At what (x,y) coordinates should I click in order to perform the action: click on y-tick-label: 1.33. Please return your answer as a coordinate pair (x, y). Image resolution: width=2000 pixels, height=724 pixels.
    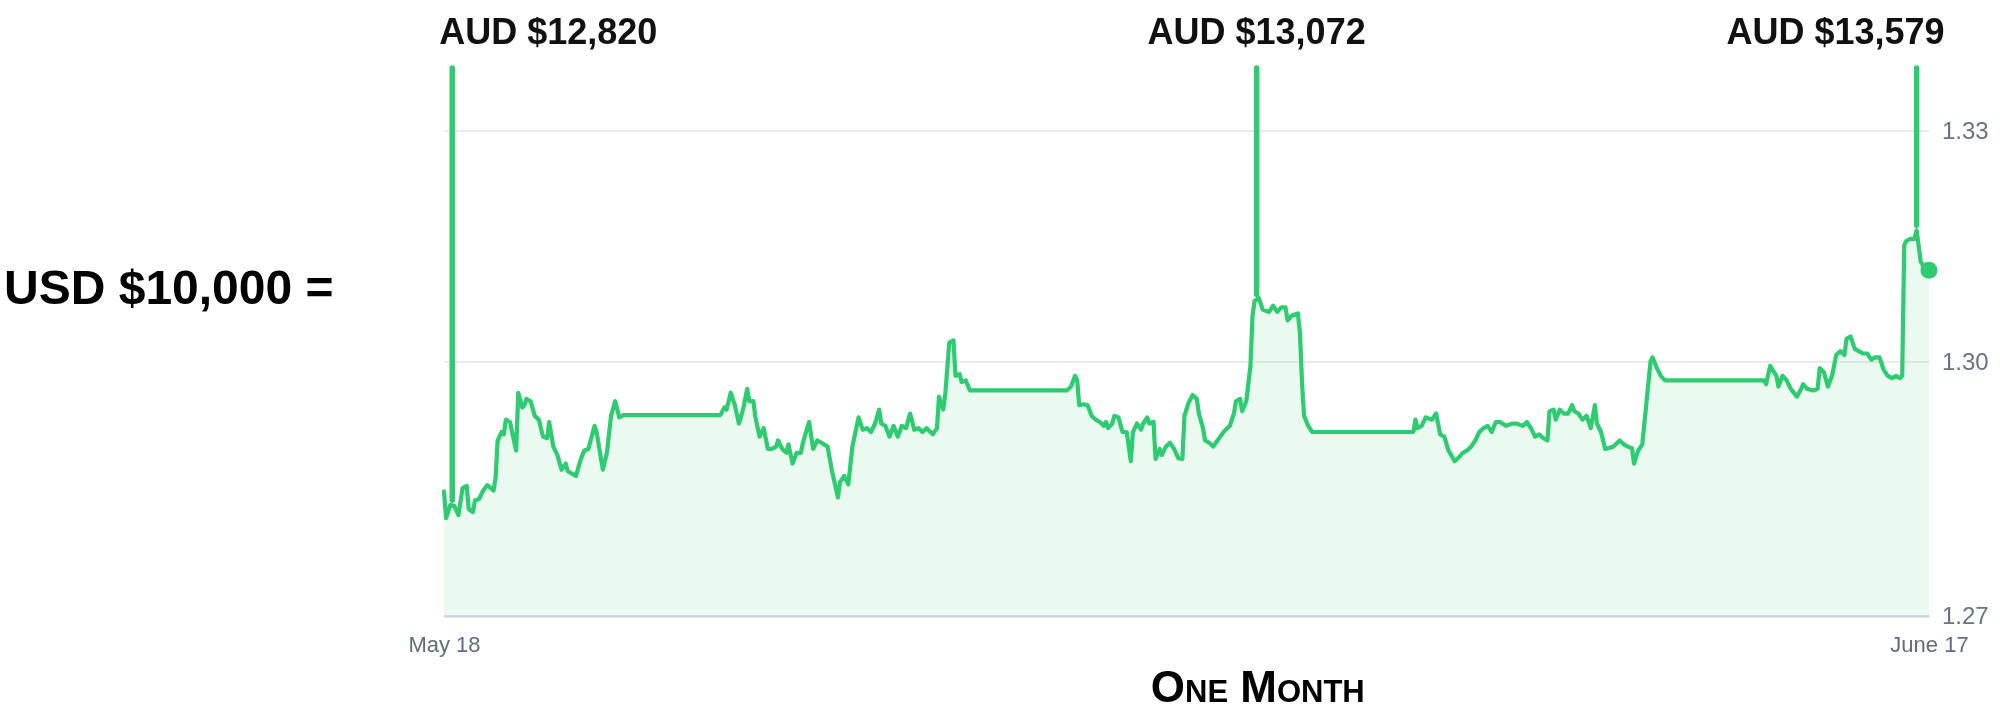
    Looking at the image, I should click on (1965, 131).